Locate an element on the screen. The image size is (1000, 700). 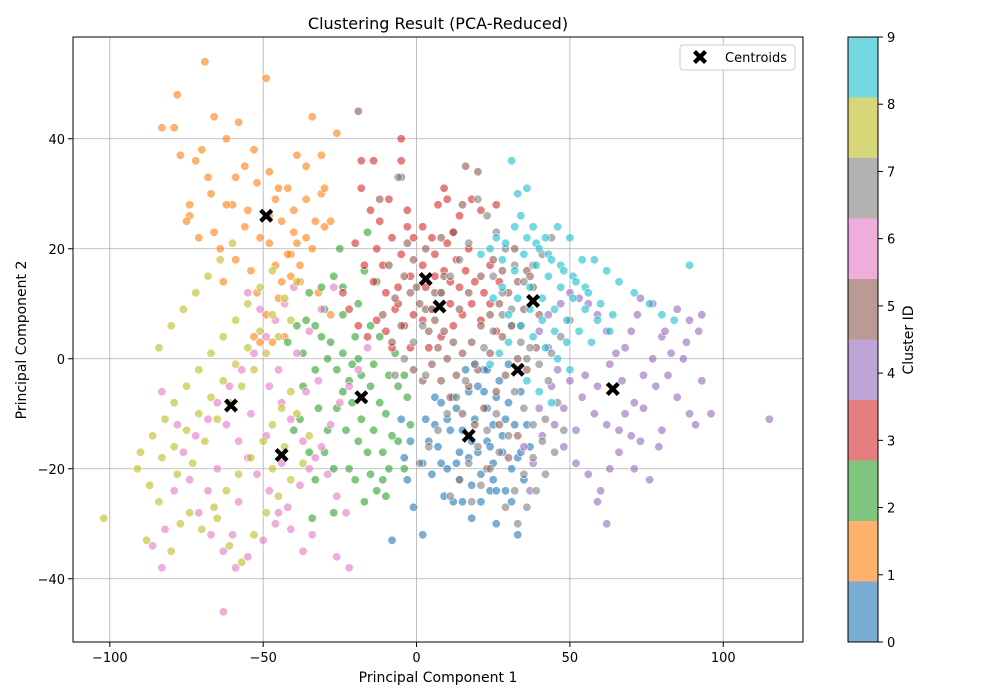
colorbar-ticks: 0 1 2 3 4 5 6 7 8 9 is located at coordinates (886, 341).